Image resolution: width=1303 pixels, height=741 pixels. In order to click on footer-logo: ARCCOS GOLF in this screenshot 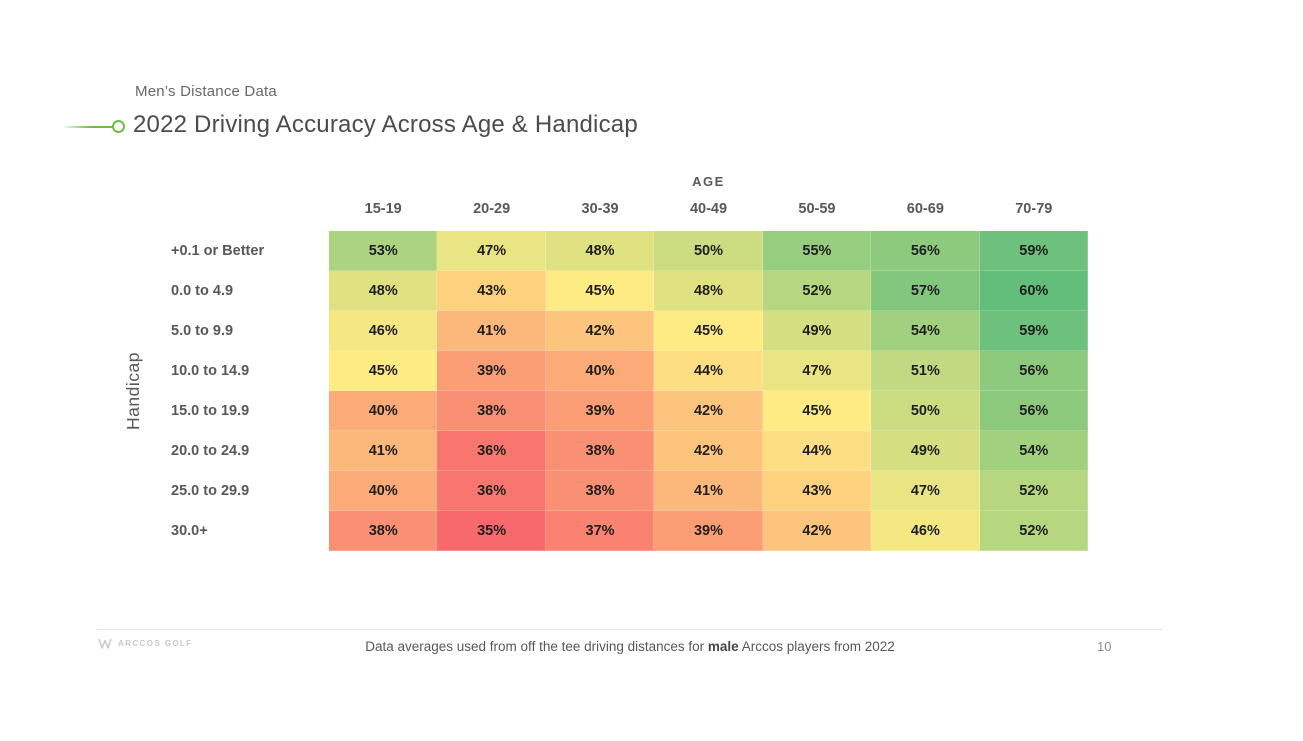, I will do `click(145, 643)`.